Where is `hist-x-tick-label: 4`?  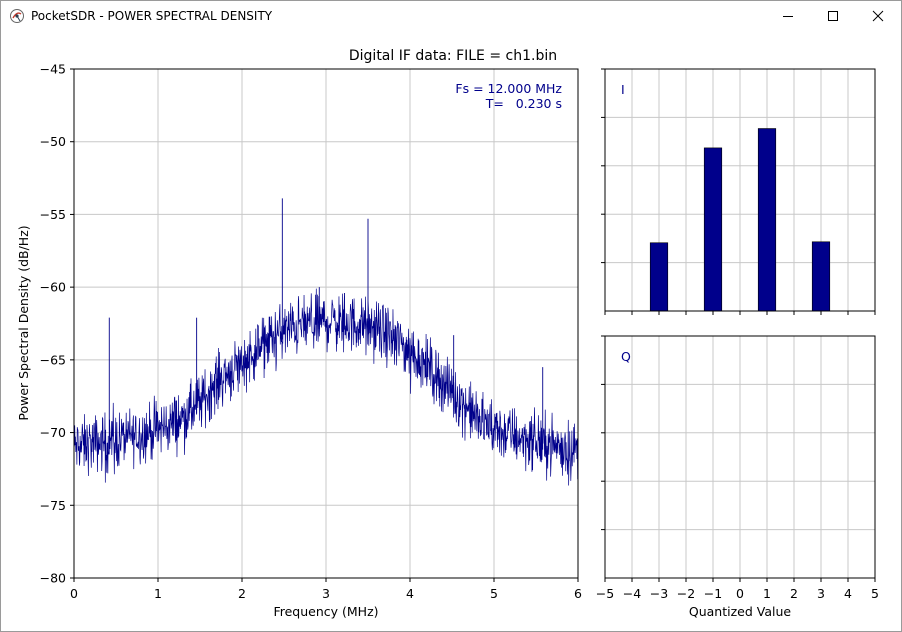
hist-x-tick-label: 4 is located at coordinates (848, 593).